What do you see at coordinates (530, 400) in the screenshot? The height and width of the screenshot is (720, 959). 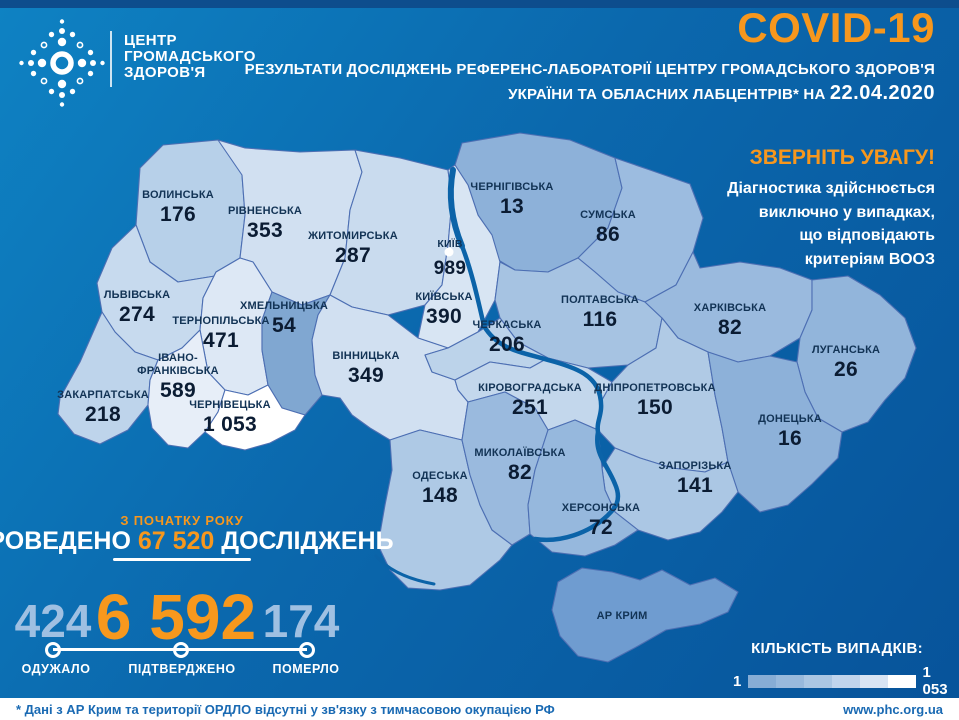 I see `region-label: КІРОВОГРАДСЬКА 251` at bounding box center [530, 400].